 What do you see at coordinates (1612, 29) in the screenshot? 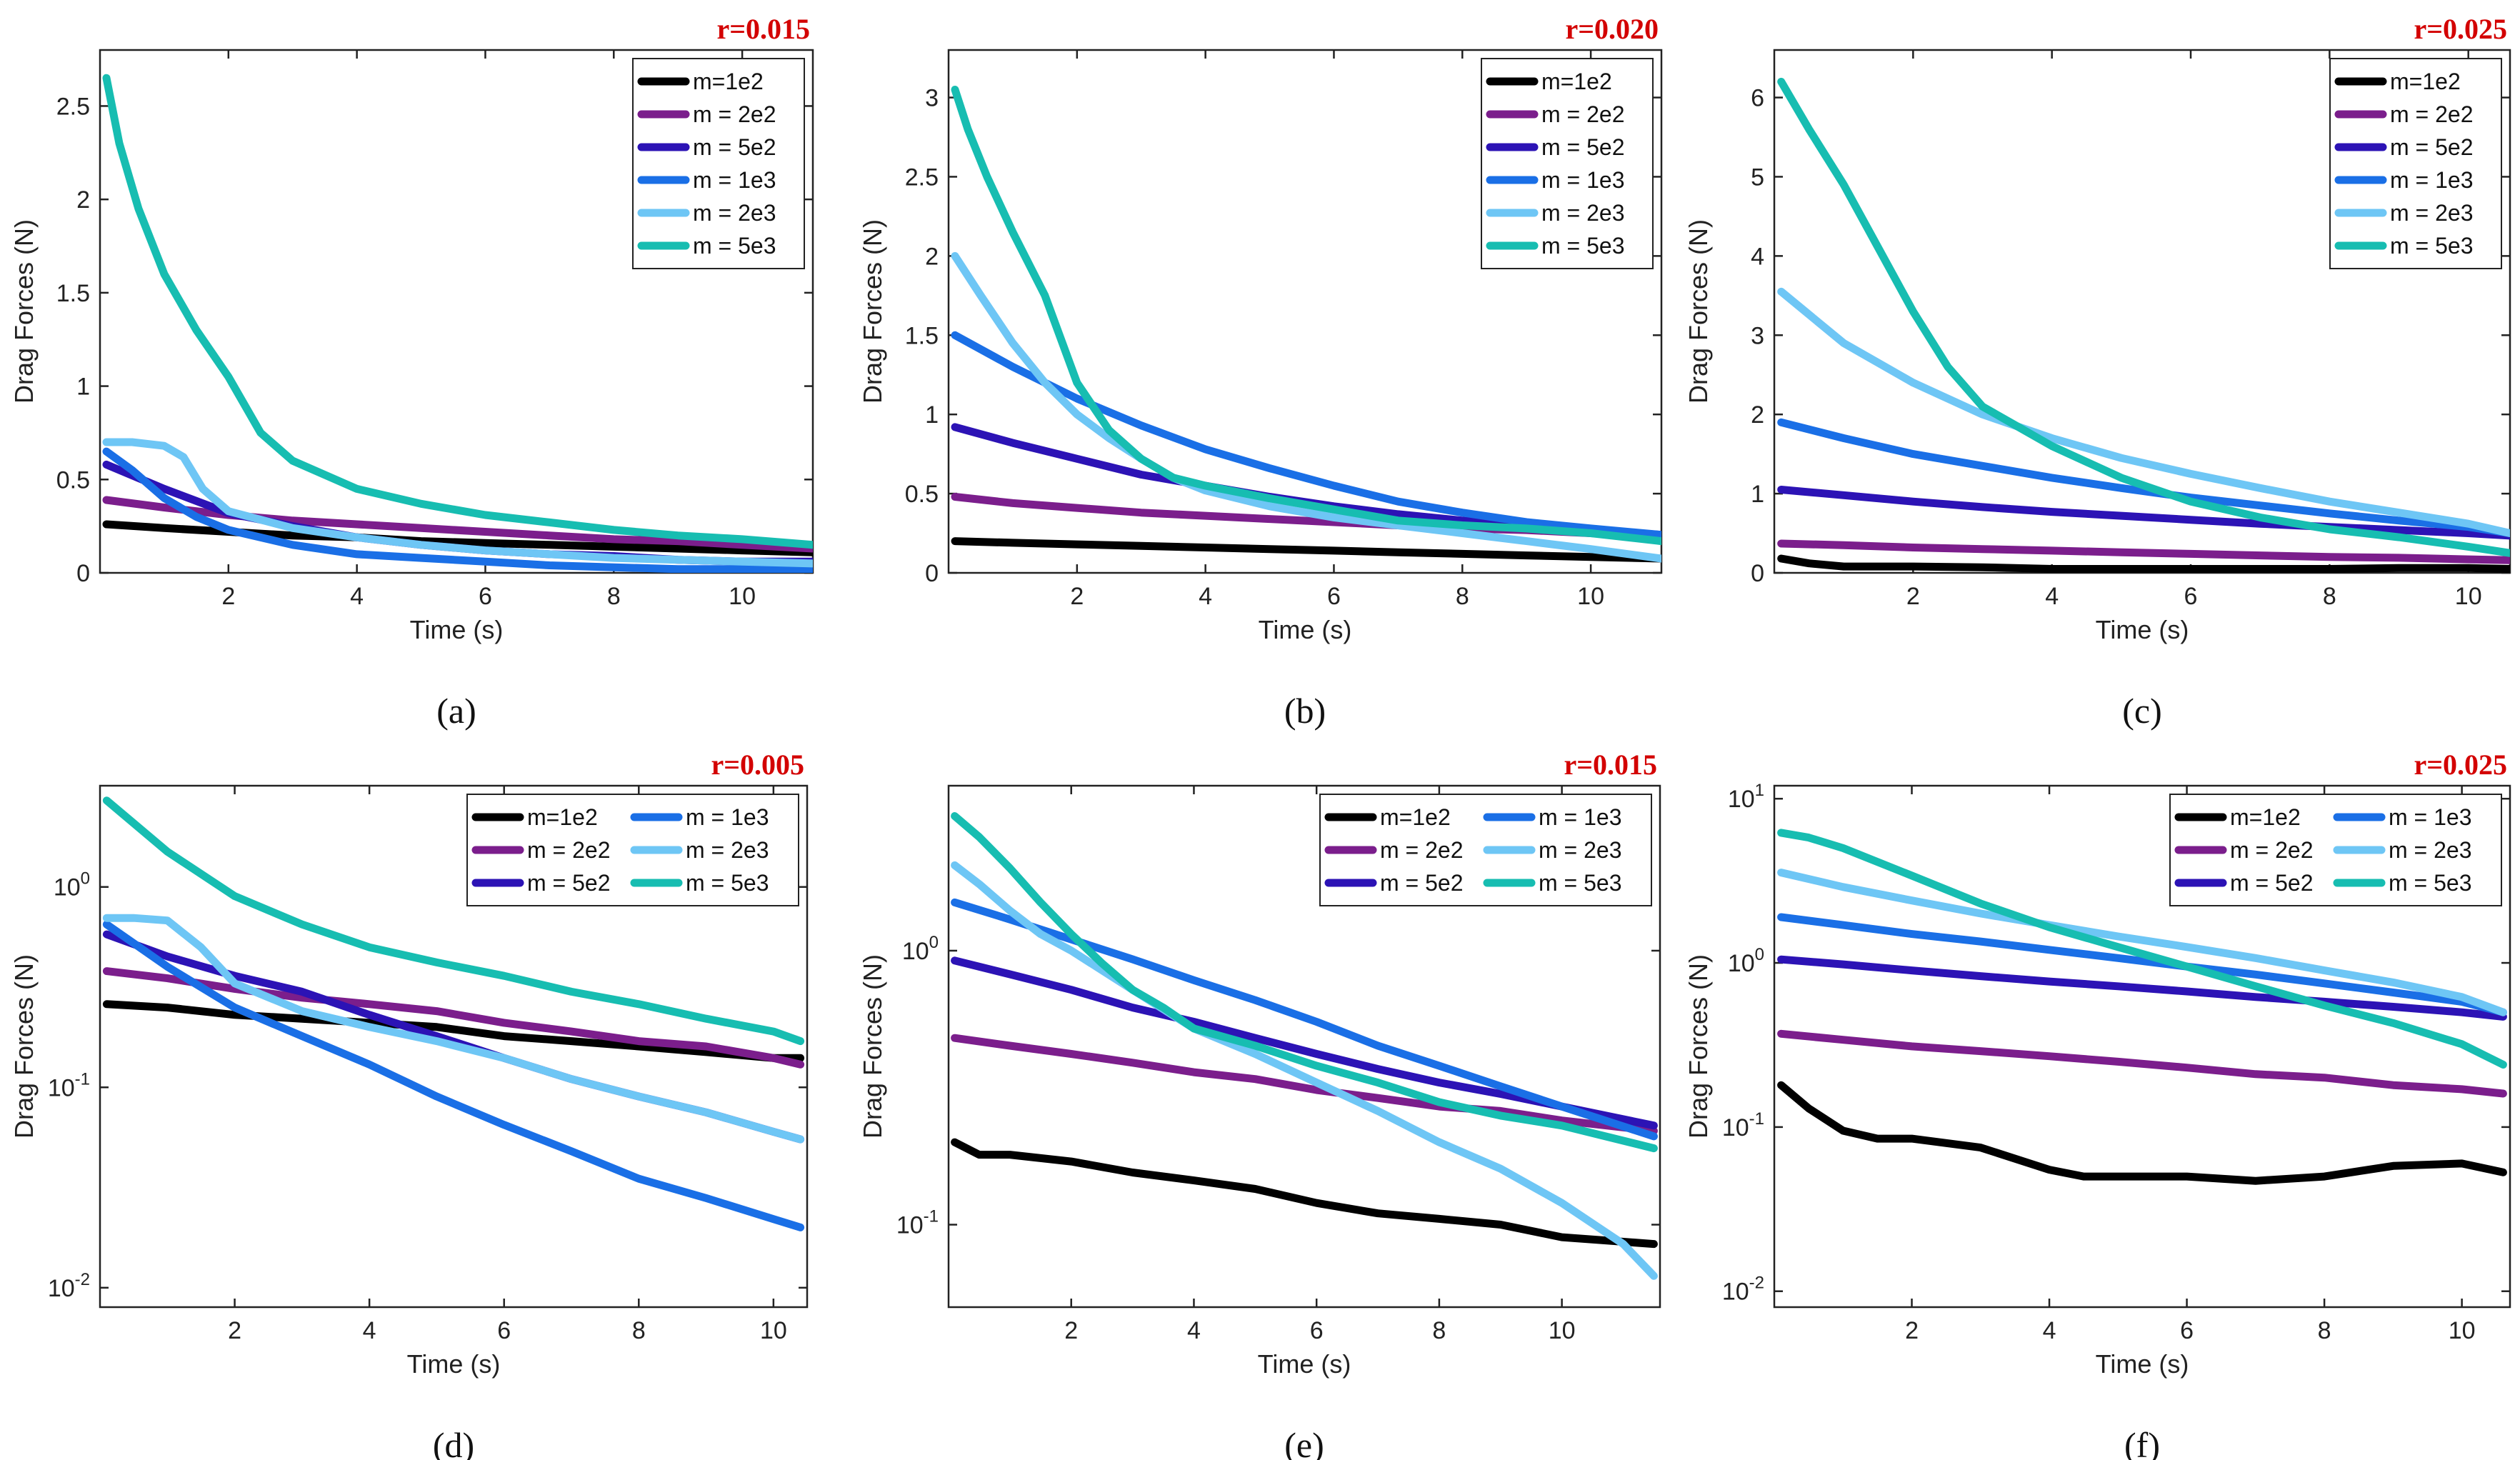
I see `r-parameter-label: r=0.020` at bounding box center [1612, 29].